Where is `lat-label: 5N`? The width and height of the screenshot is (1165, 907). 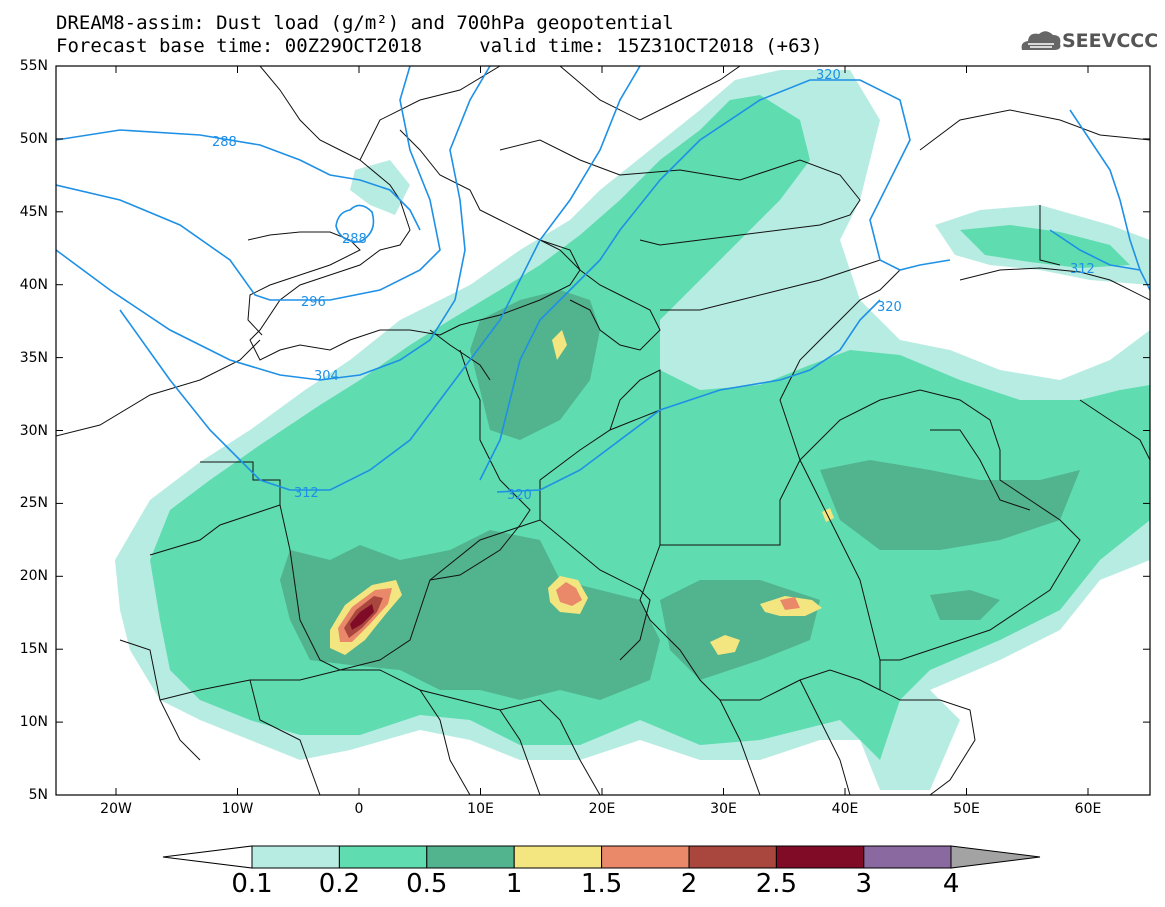 lat-label: 5N is located at coordinates (38, 795).